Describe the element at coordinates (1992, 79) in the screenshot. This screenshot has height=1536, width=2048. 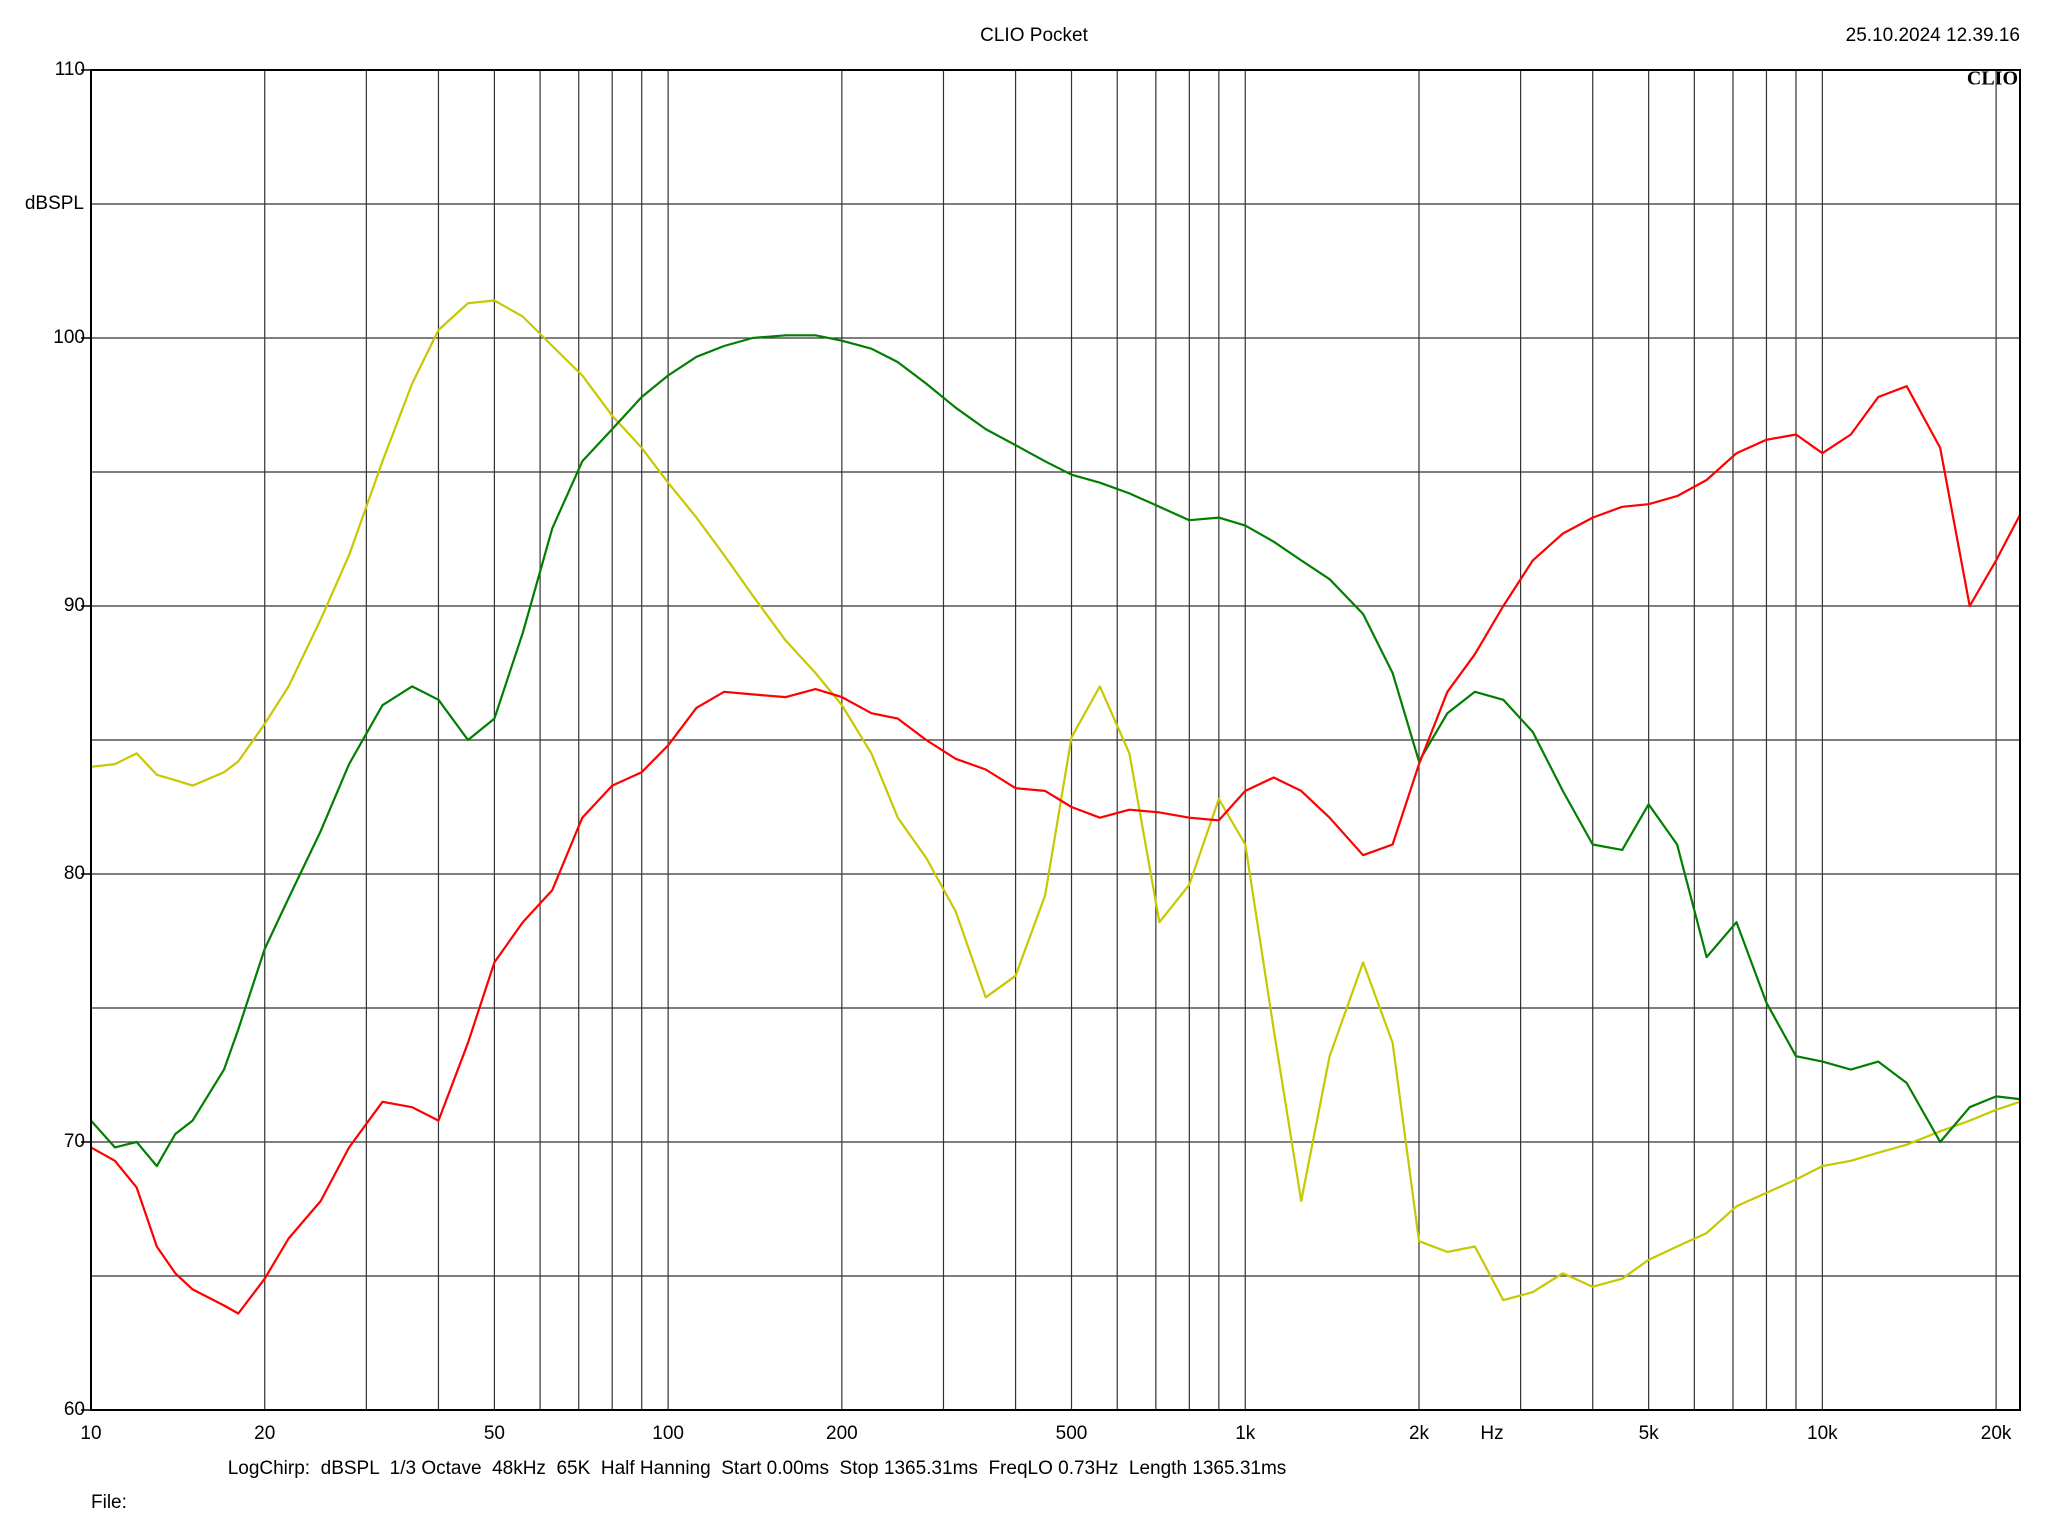
I see `logo: CLIO` at that location.